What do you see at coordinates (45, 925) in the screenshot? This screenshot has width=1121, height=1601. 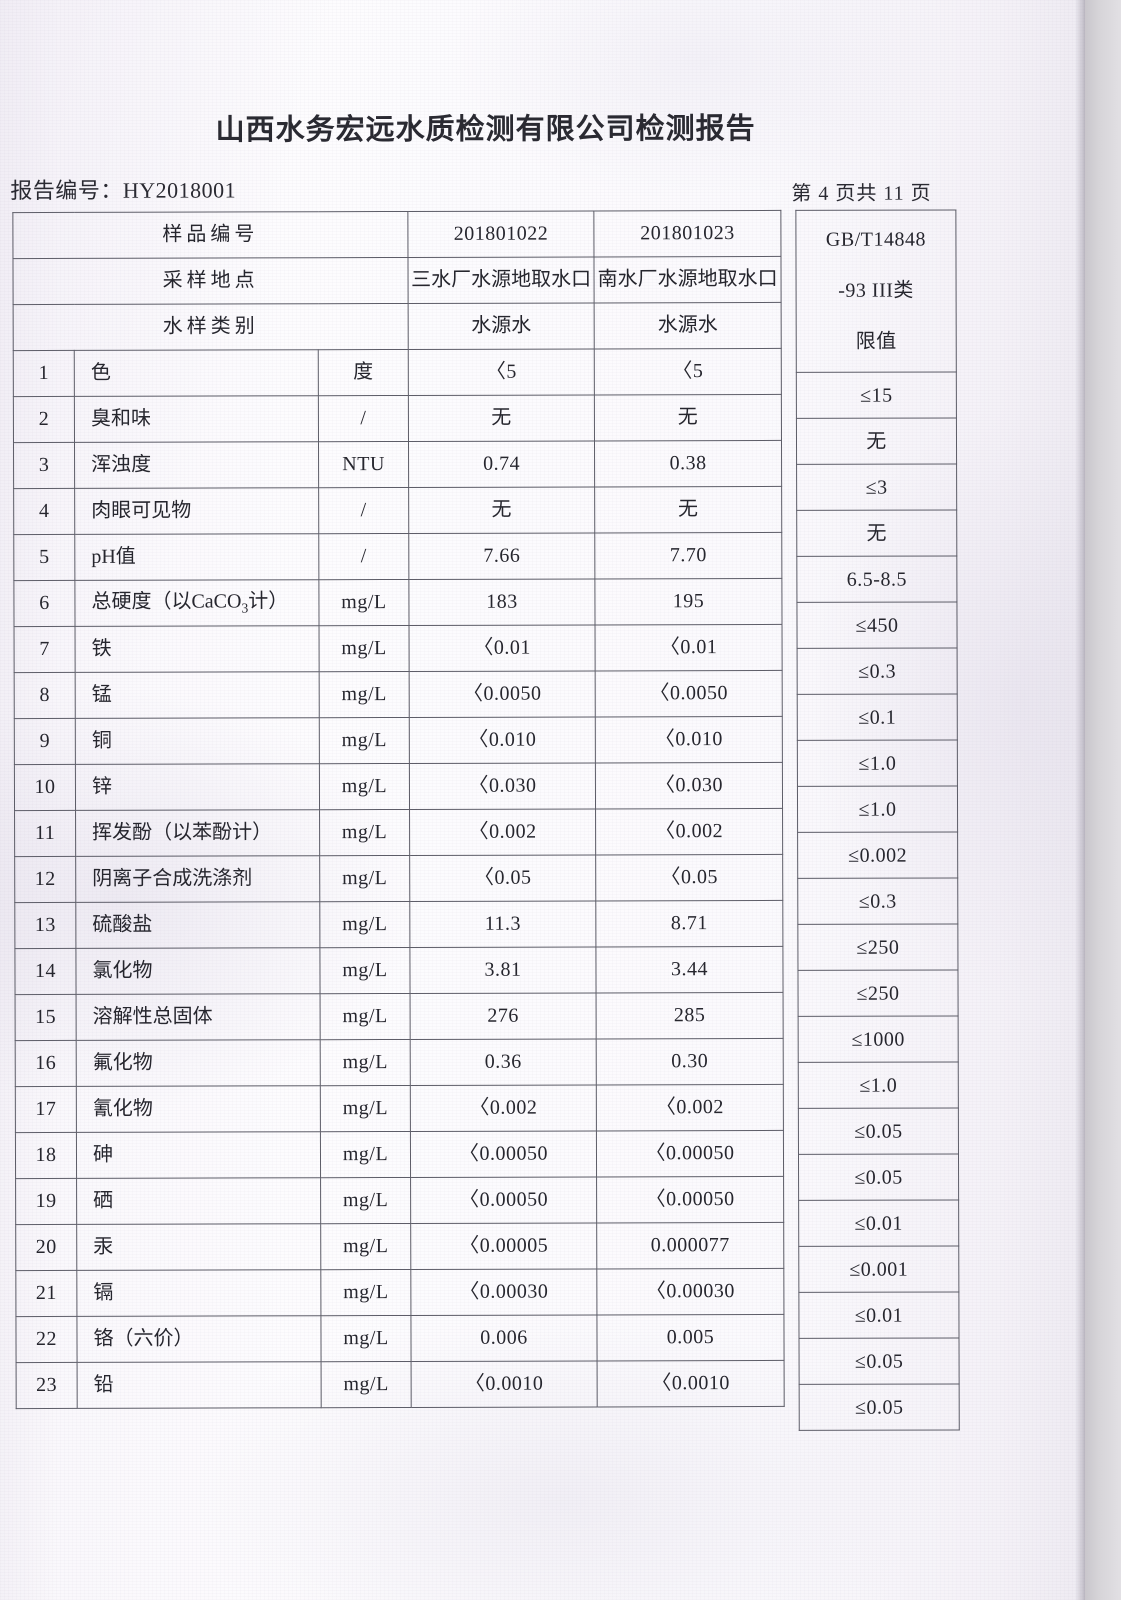 I see `row-index: 13` at bounding box center [45, 925].